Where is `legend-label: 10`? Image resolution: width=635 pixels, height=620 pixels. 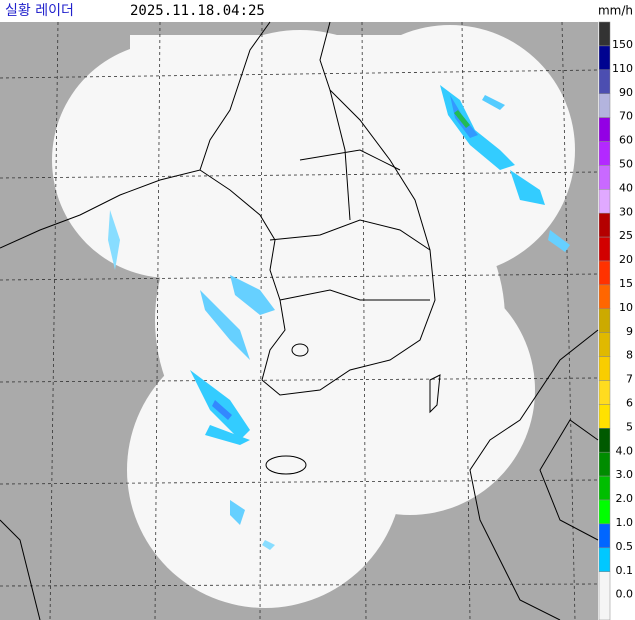 legend-label: 10 is located at coordinates (626, 307).